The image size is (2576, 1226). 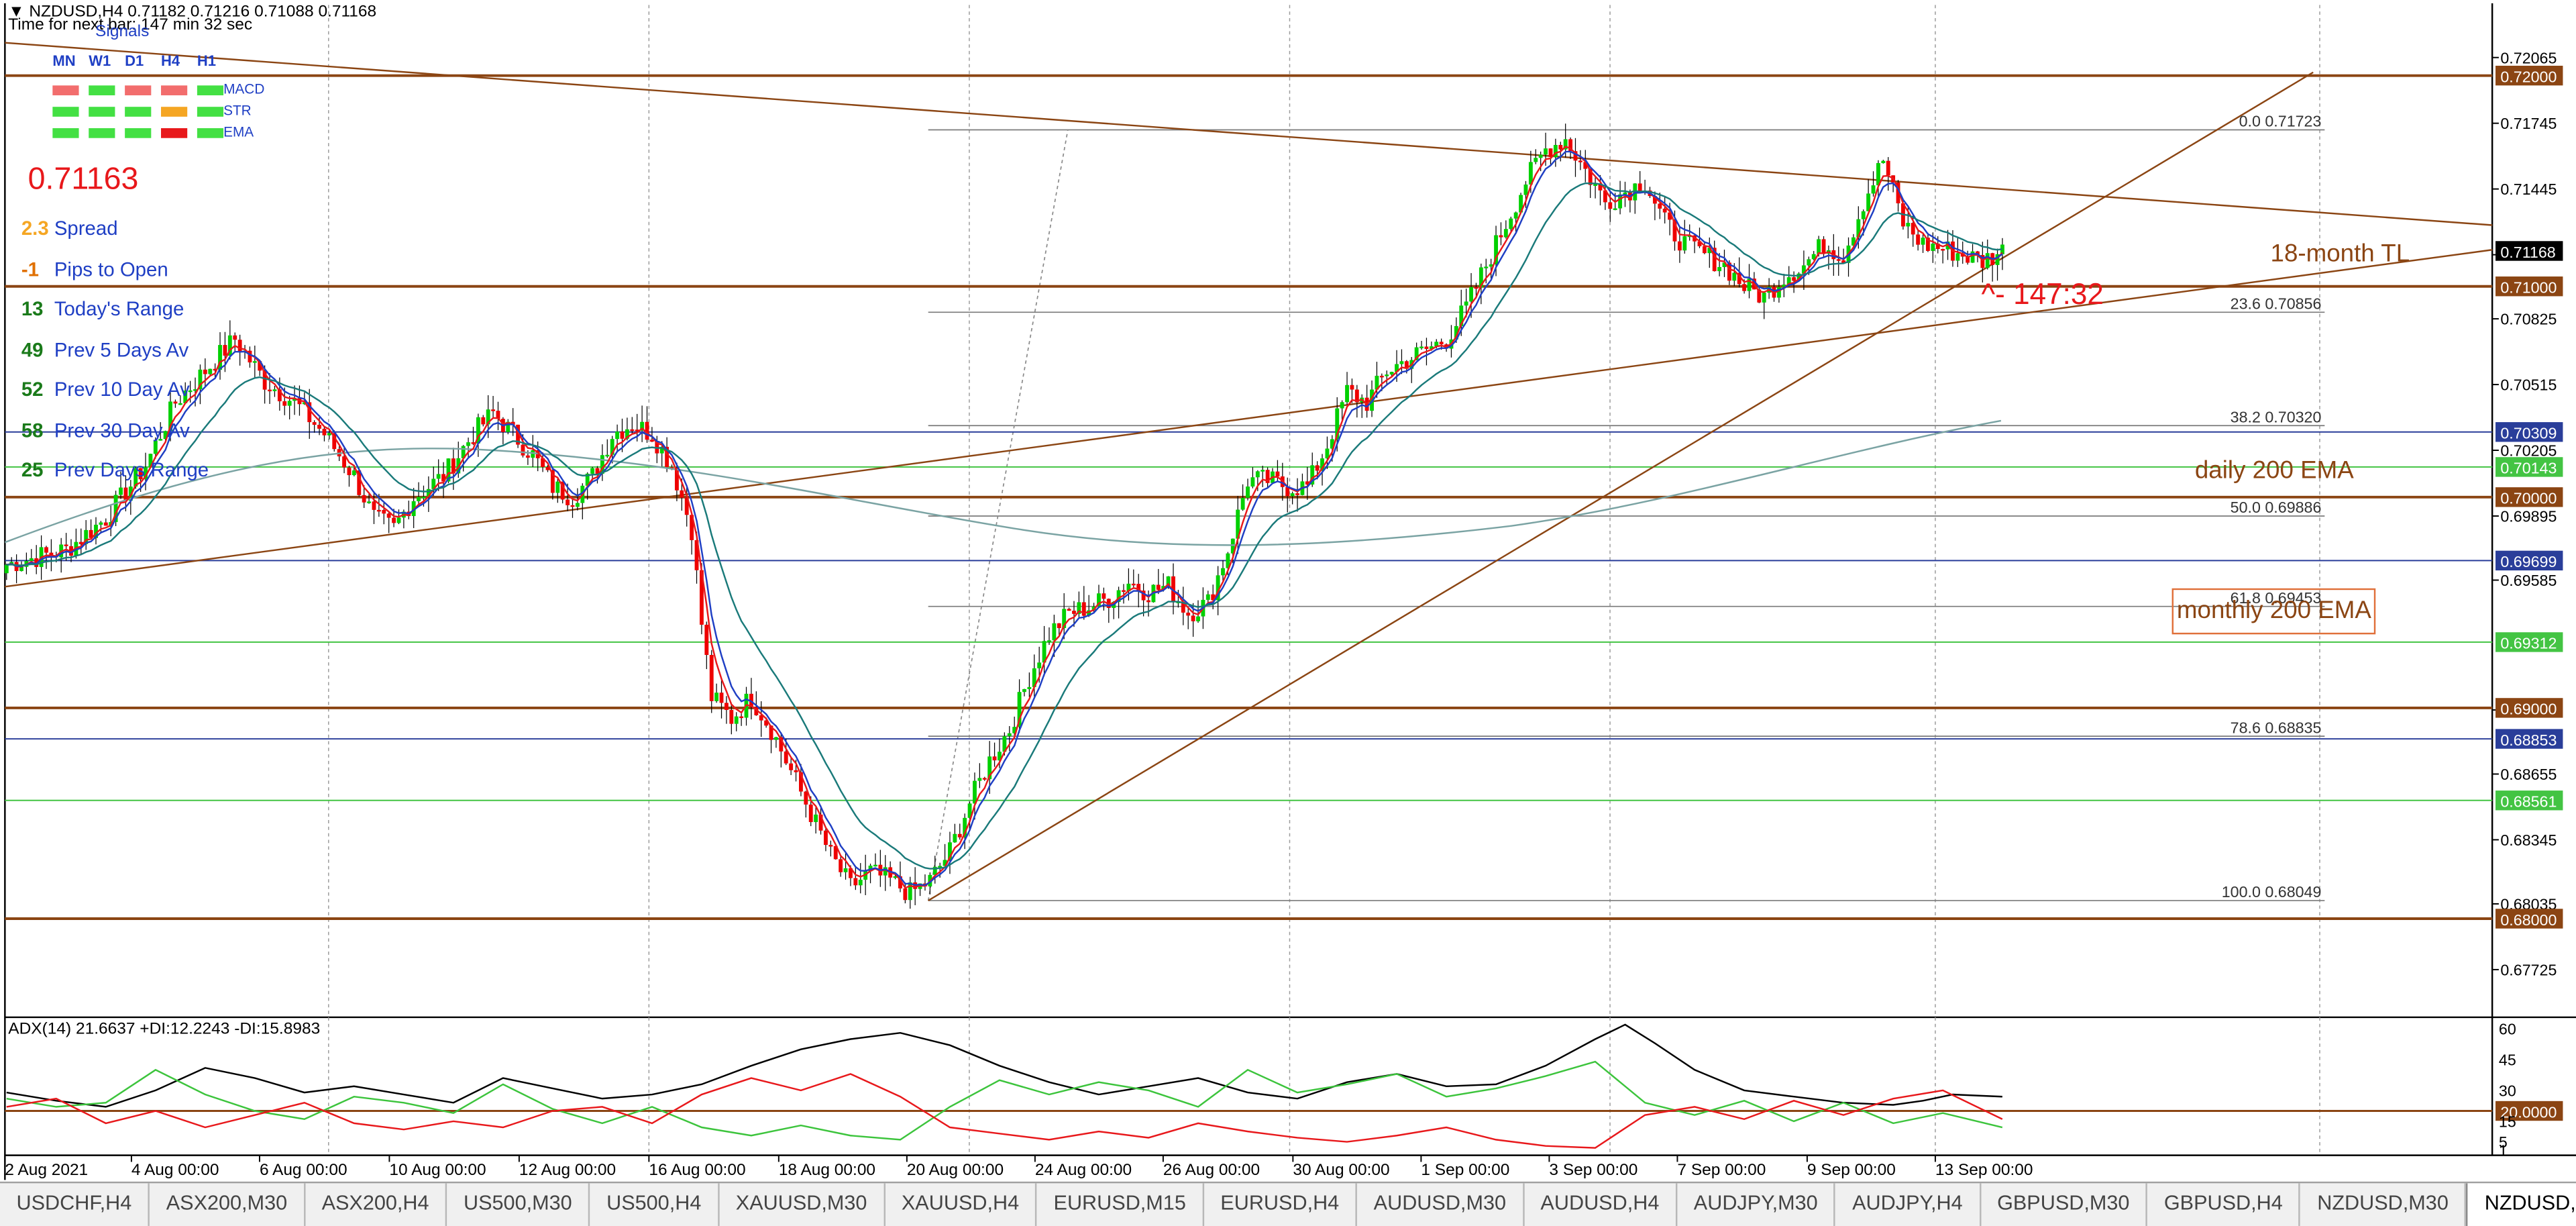 What do you see at coordinates (122, 32) in the screenshot?
I see `signals-title: Signals` at bounding box center [122, 32].